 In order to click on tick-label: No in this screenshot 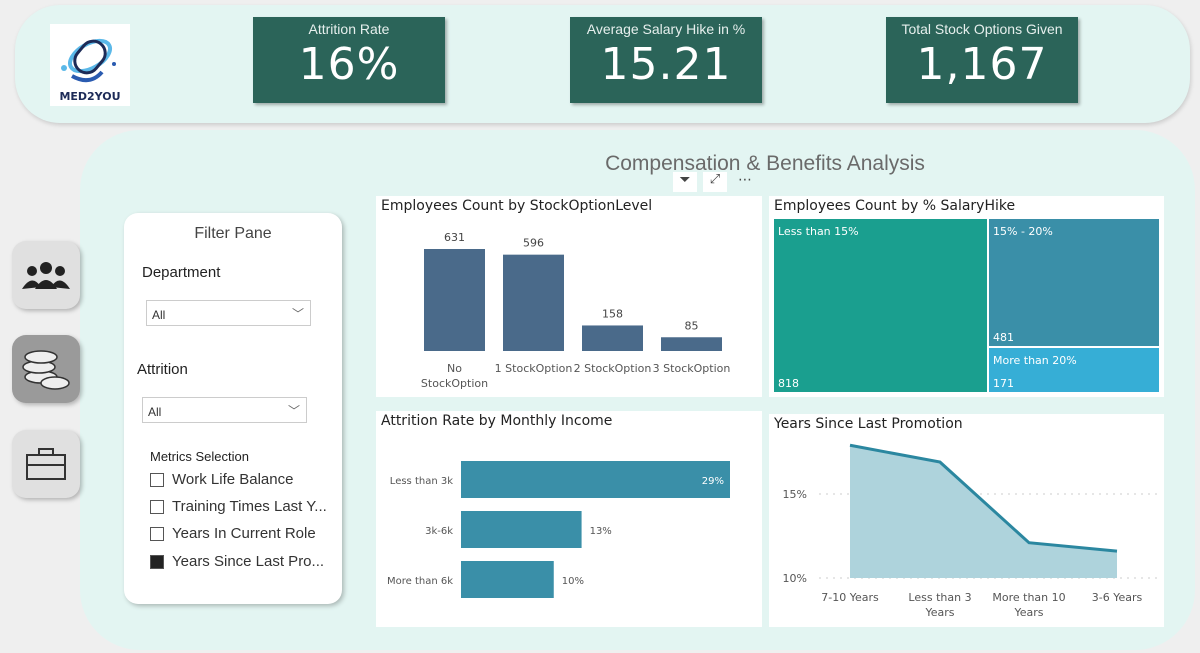, I will do `click(454, 368)`.